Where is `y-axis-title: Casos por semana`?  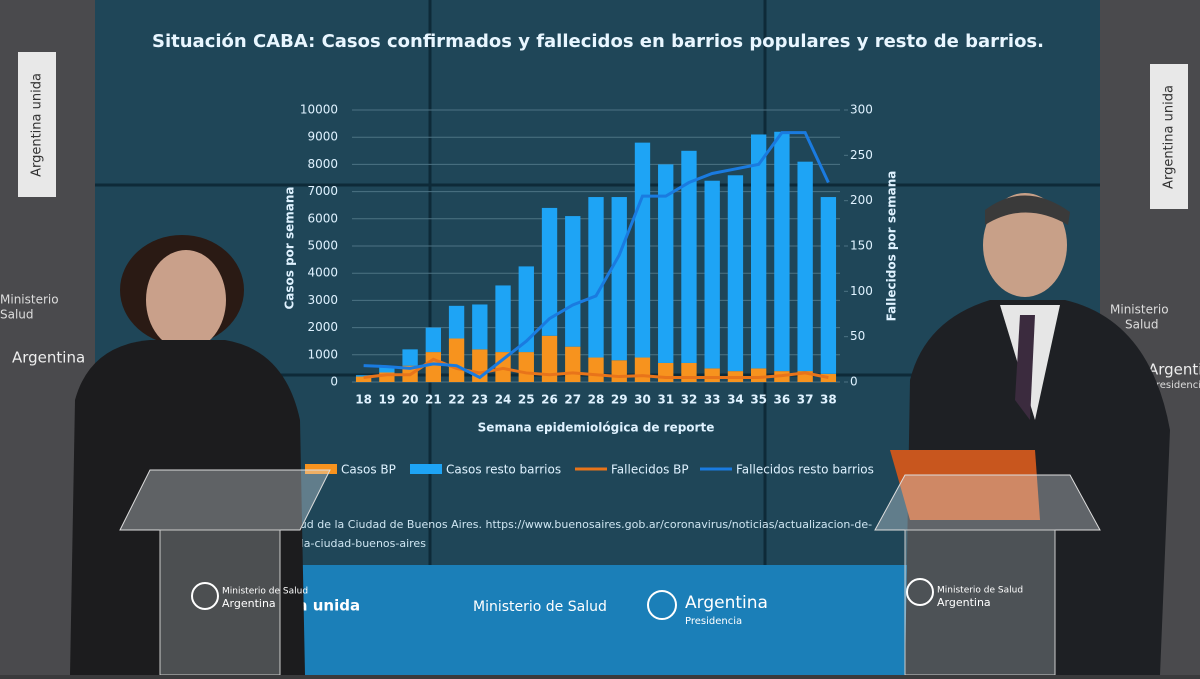
y-axis-title: Casos por semana is located at coordinates (290, 247).